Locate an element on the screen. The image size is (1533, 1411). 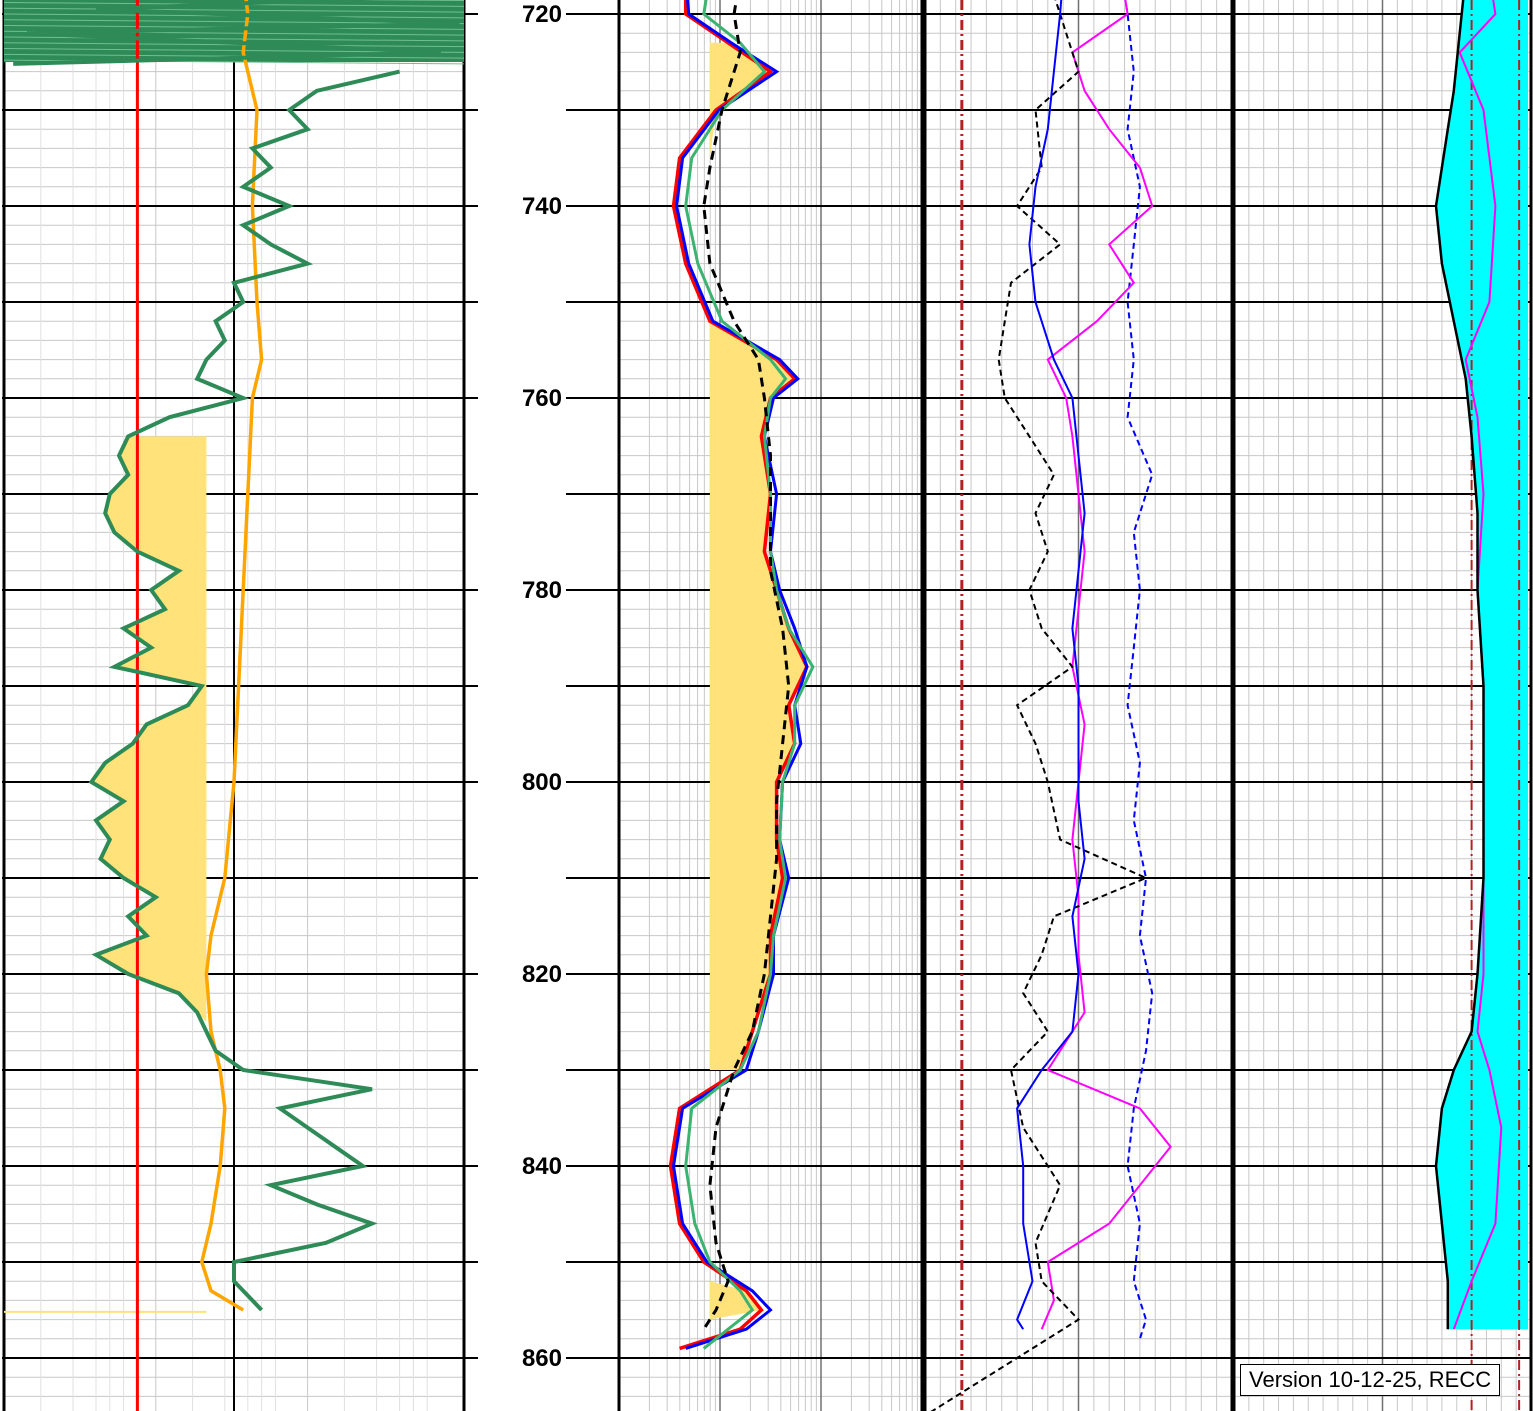
caliper-curve is located at coordinates (231, 656).